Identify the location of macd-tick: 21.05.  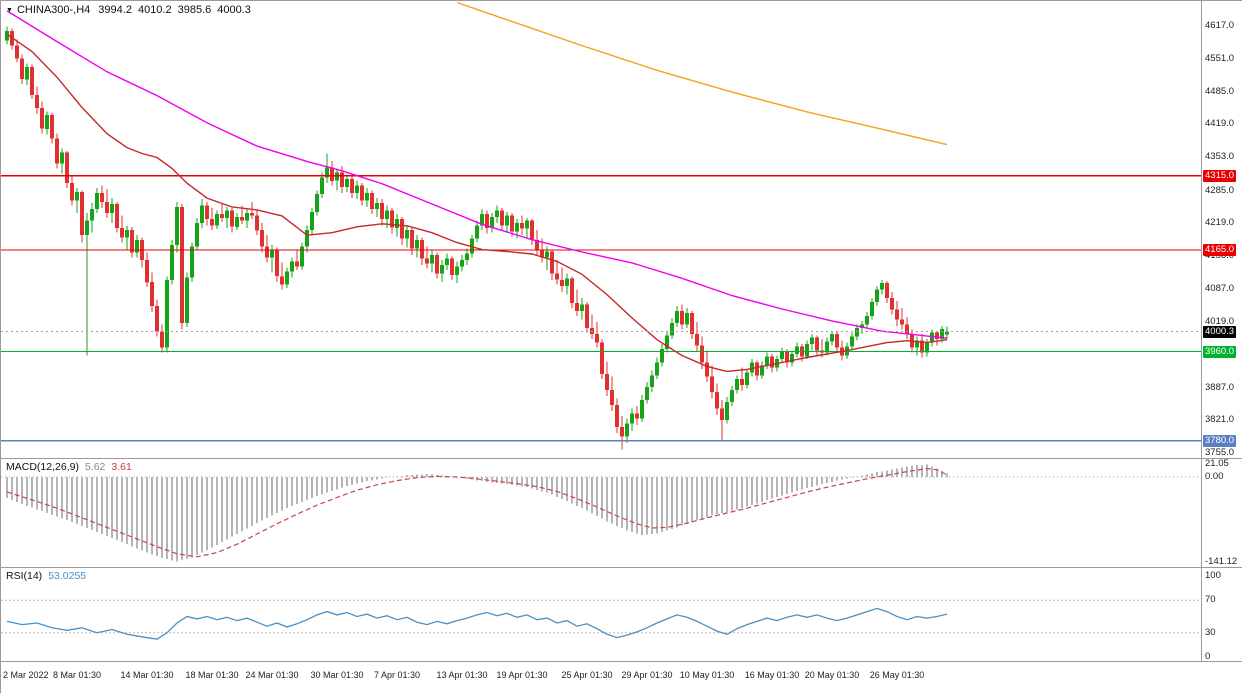
(1217, 464).